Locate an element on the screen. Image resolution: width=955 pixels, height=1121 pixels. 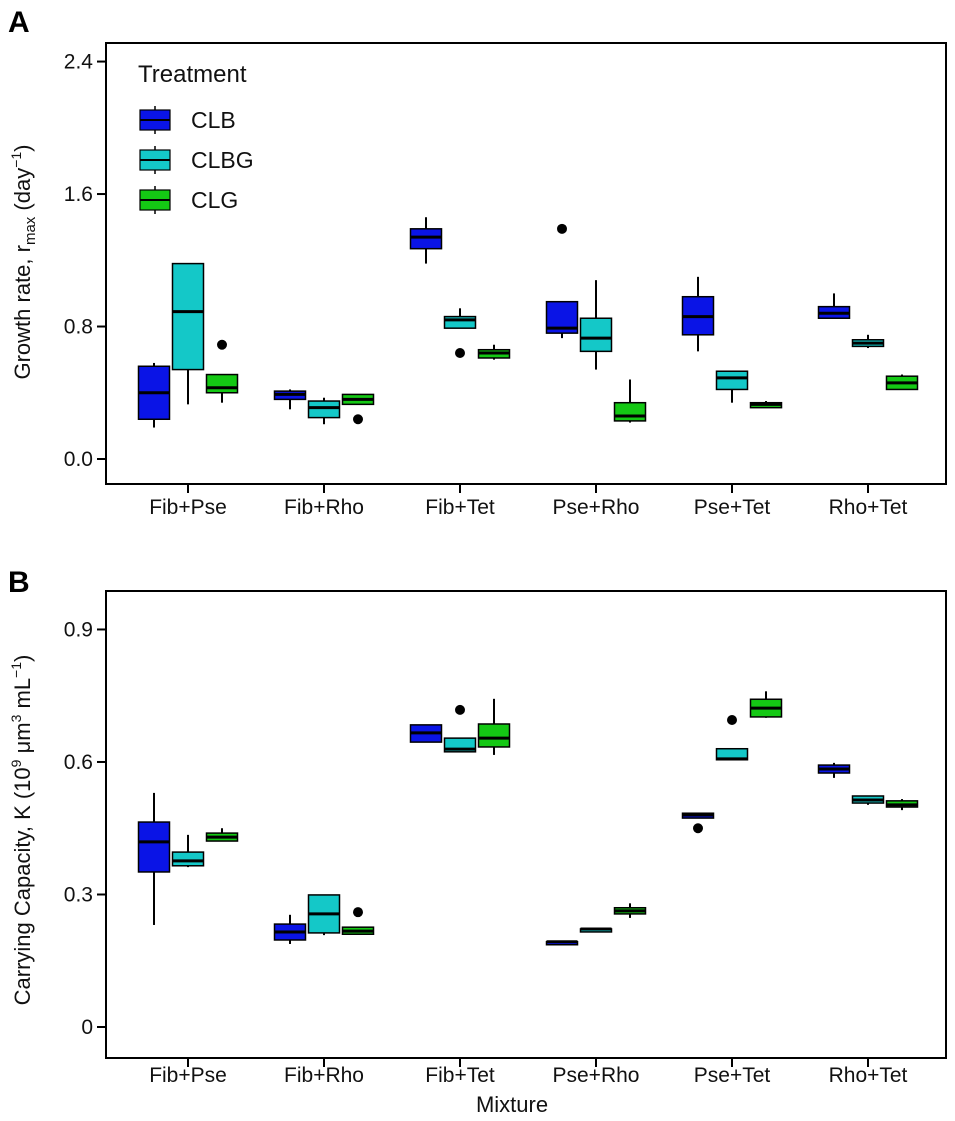
y-tick-label: 0.6 is located at coordinates (78, 762).